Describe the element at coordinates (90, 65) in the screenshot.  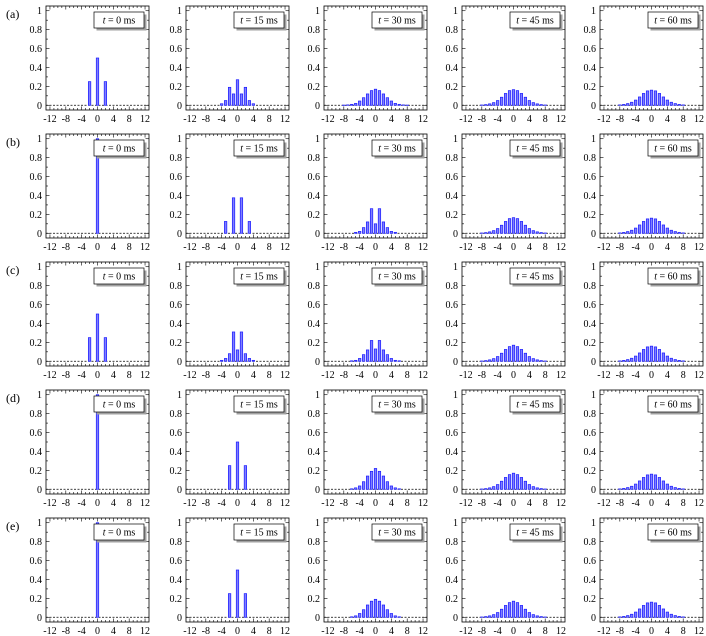
I see `panel: 00.20.40.60.81-12 -8 -4 0 4 8 12t = 0 ms` at that location.